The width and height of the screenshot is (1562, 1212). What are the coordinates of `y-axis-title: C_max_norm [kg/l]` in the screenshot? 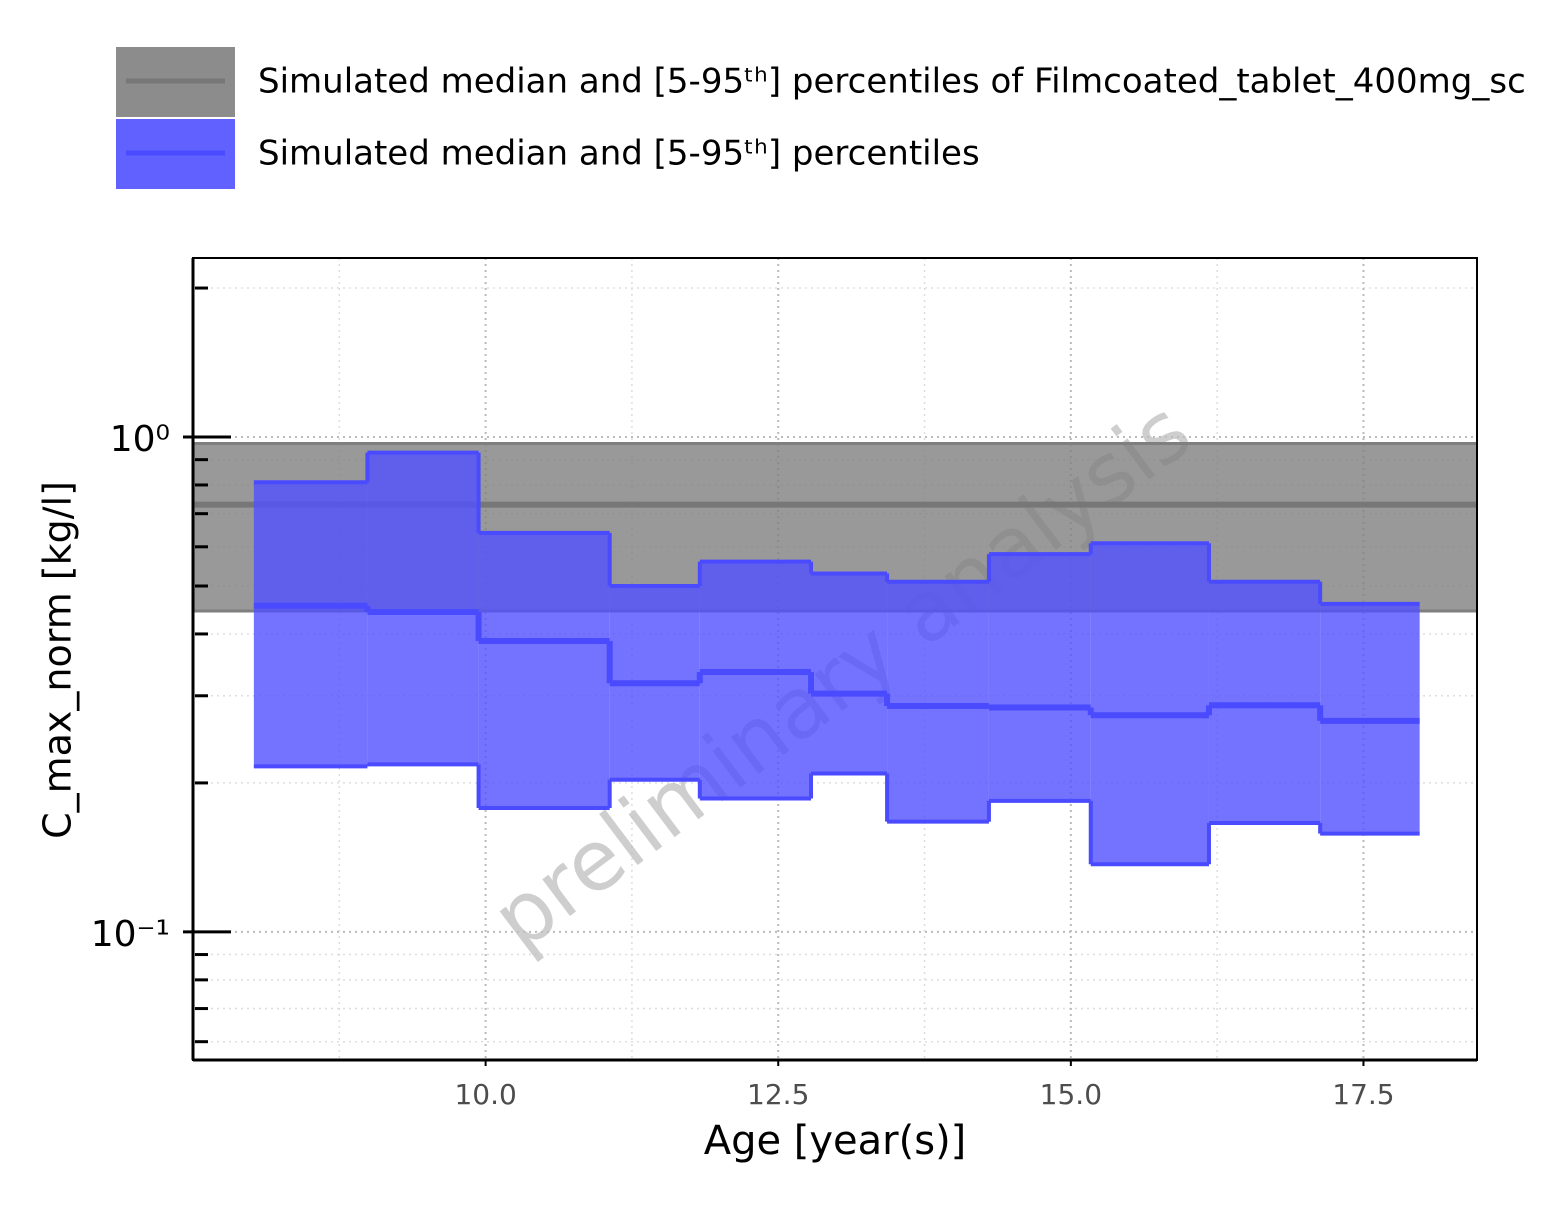 It's located at (58, 660).